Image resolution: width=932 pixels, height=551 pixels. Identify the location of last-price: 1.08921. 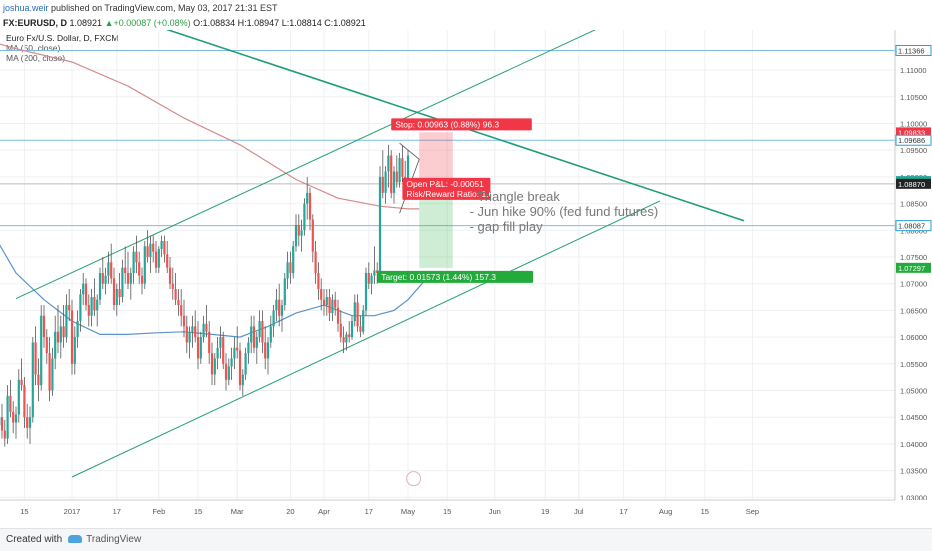
(86, 23).